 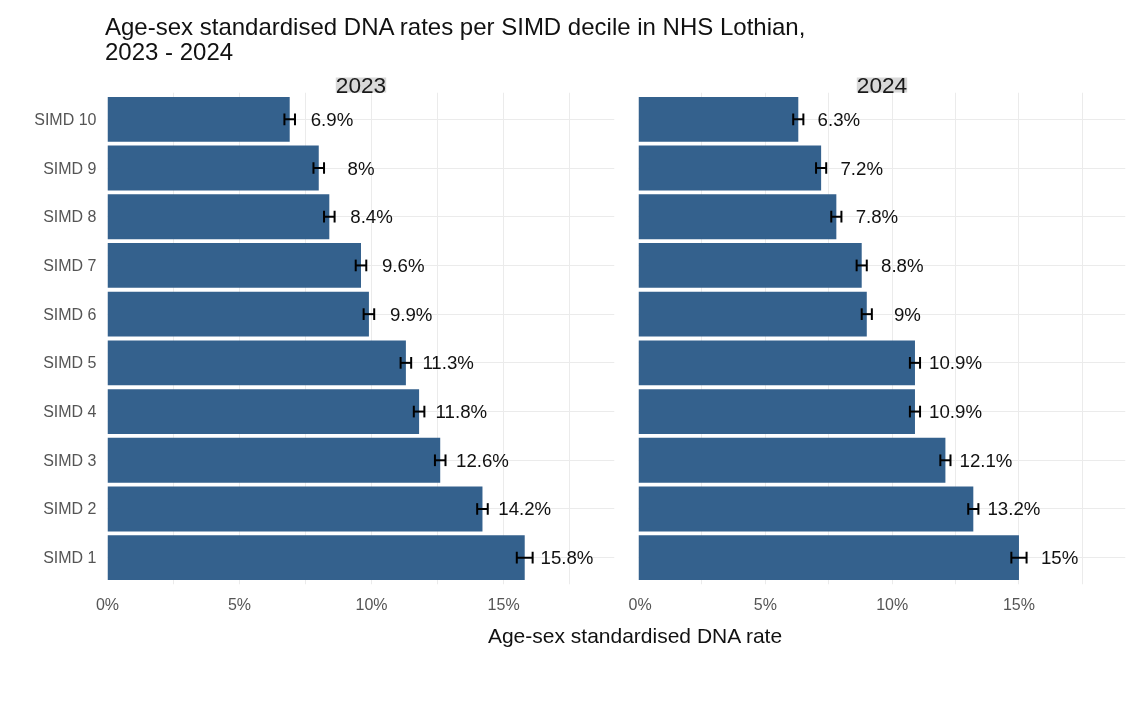 What do you see at coordinates (361, 84) in the screenshot?
I see `chart-subtitle: 2023` at bounding box center [361, 84].